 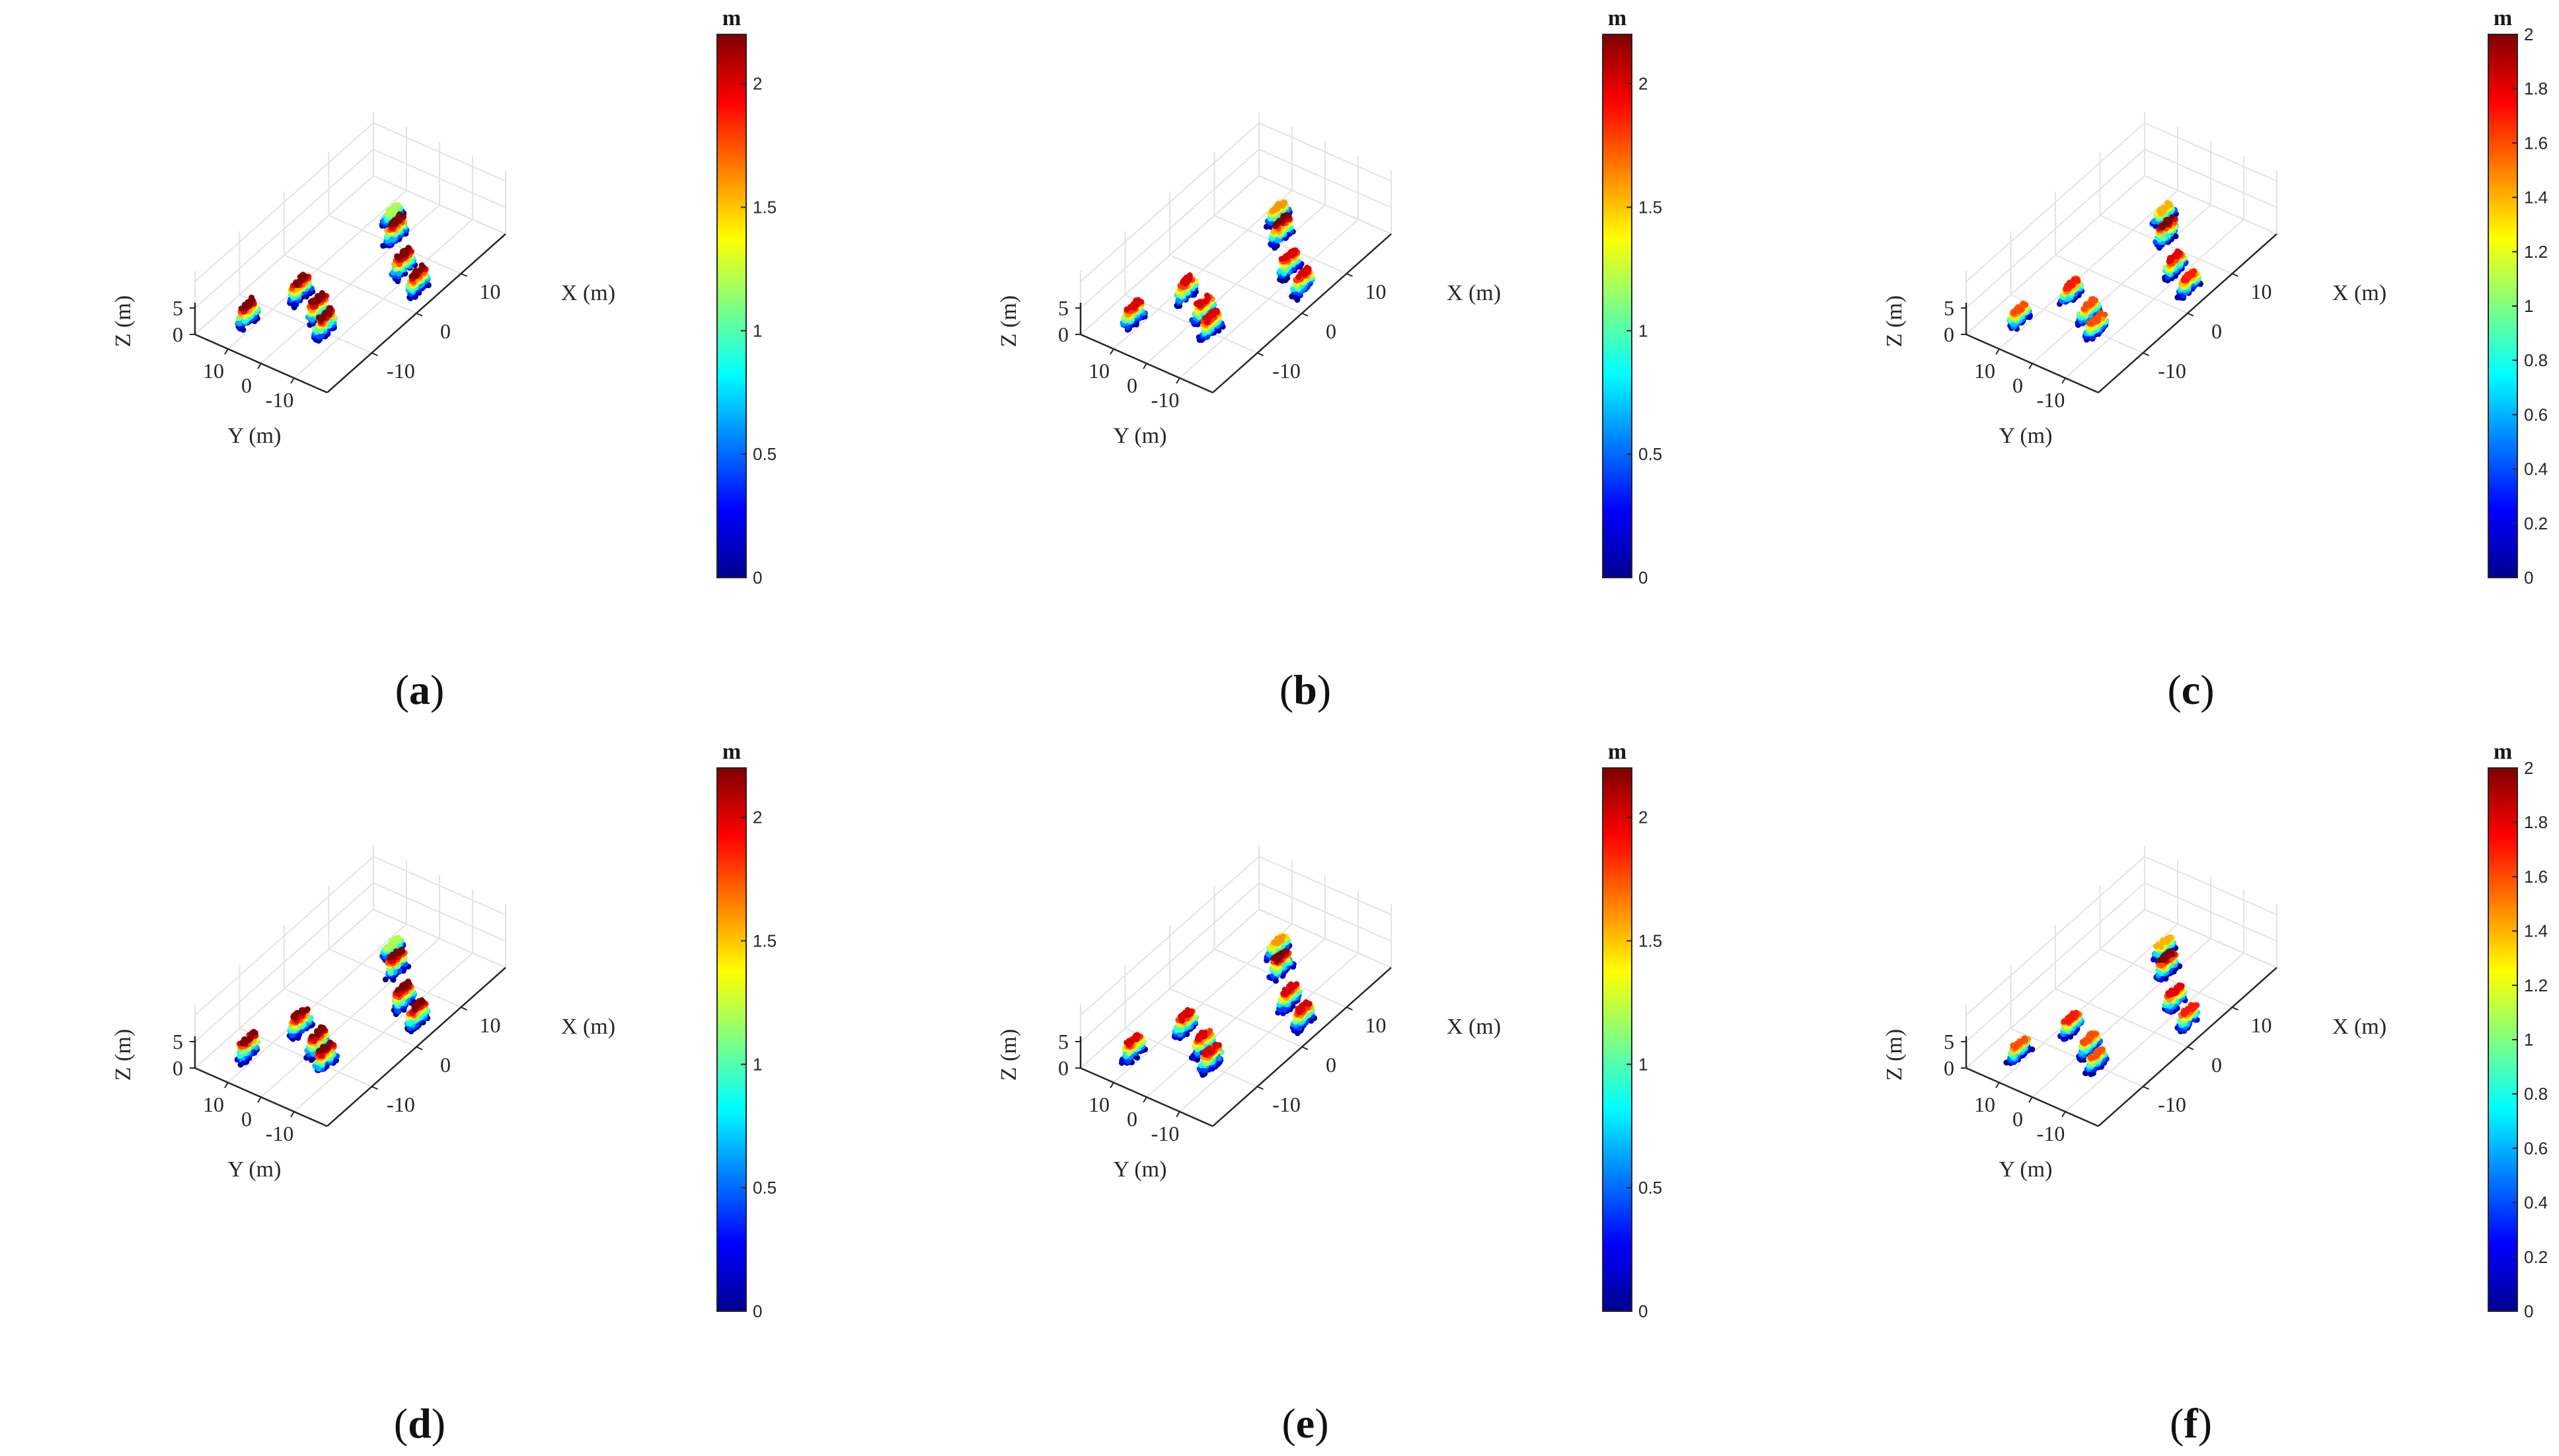 I want to click on caption-letter: b, so click(x=1305, y=689).